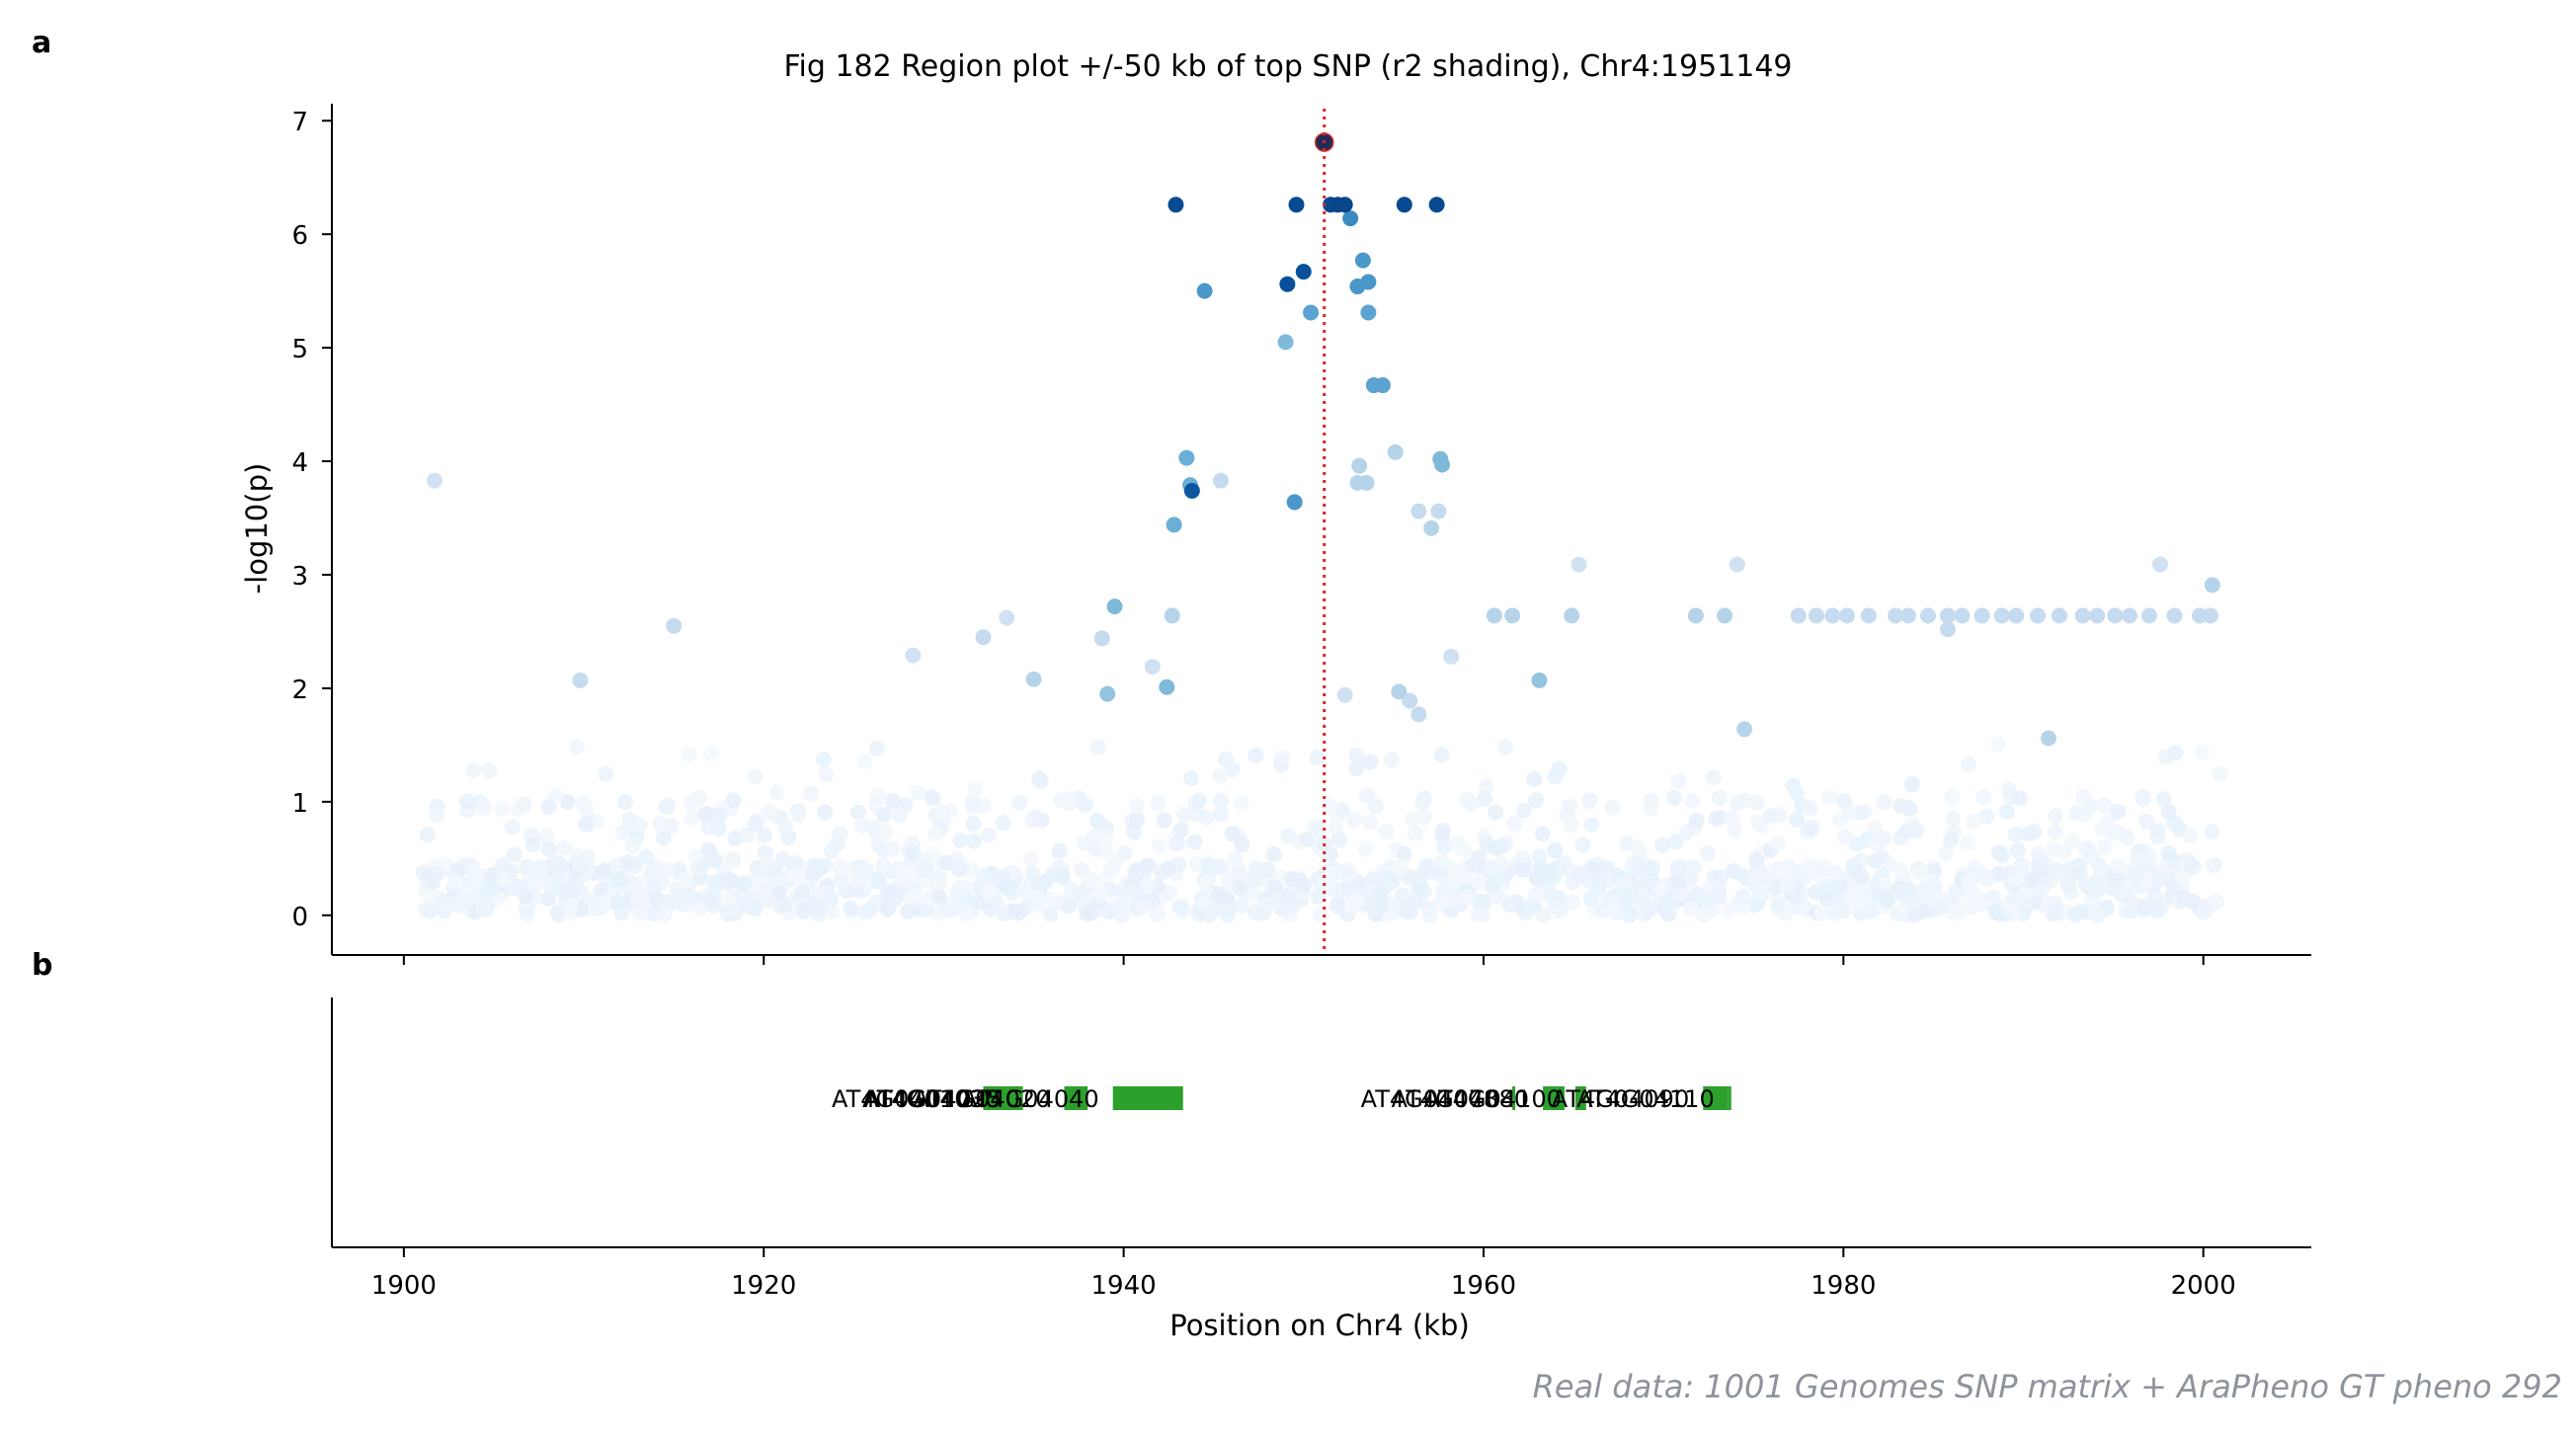  I want to click on y-axis-ticks: 0 1 2 3 4 5 6 7, so click(311, 520).